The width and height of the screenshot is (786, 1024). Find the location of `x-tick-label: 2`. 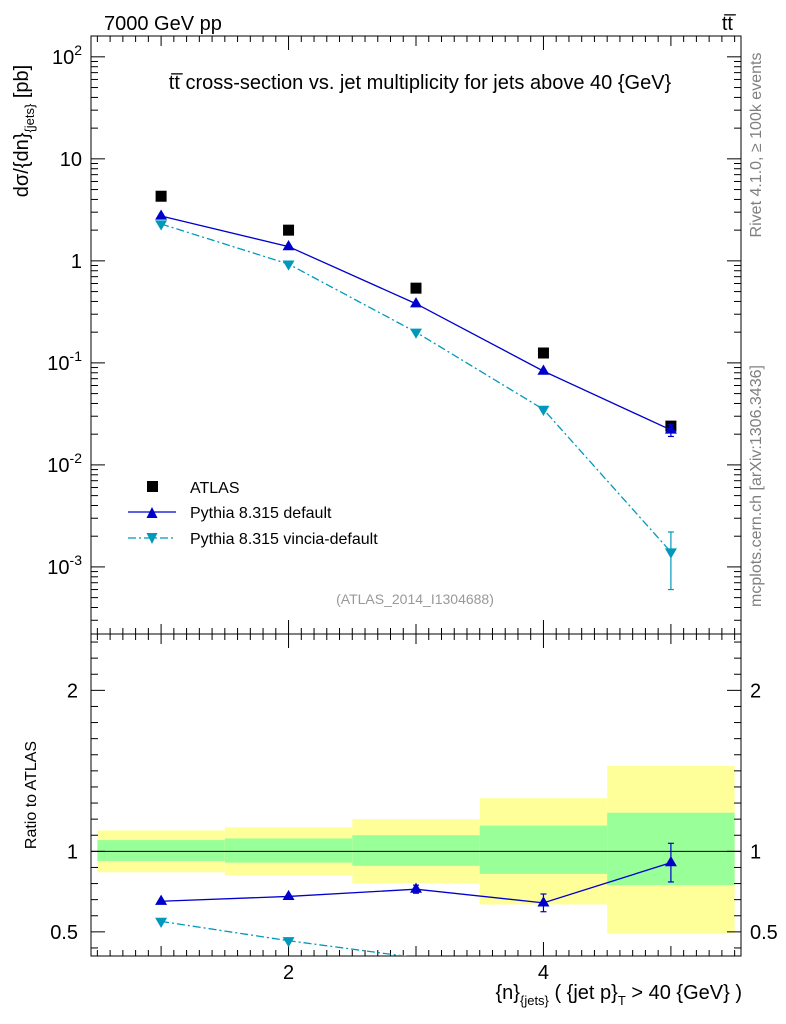

x-tick-label: 2 is located at coordinates (288, 973).